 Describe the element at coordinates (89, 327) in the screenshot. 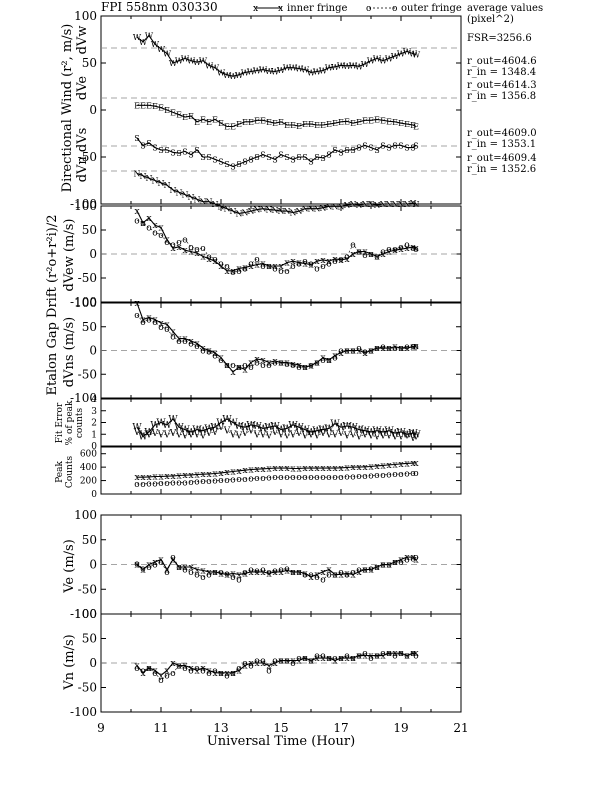

I see `dVns-ytick-label: 50` at that location.